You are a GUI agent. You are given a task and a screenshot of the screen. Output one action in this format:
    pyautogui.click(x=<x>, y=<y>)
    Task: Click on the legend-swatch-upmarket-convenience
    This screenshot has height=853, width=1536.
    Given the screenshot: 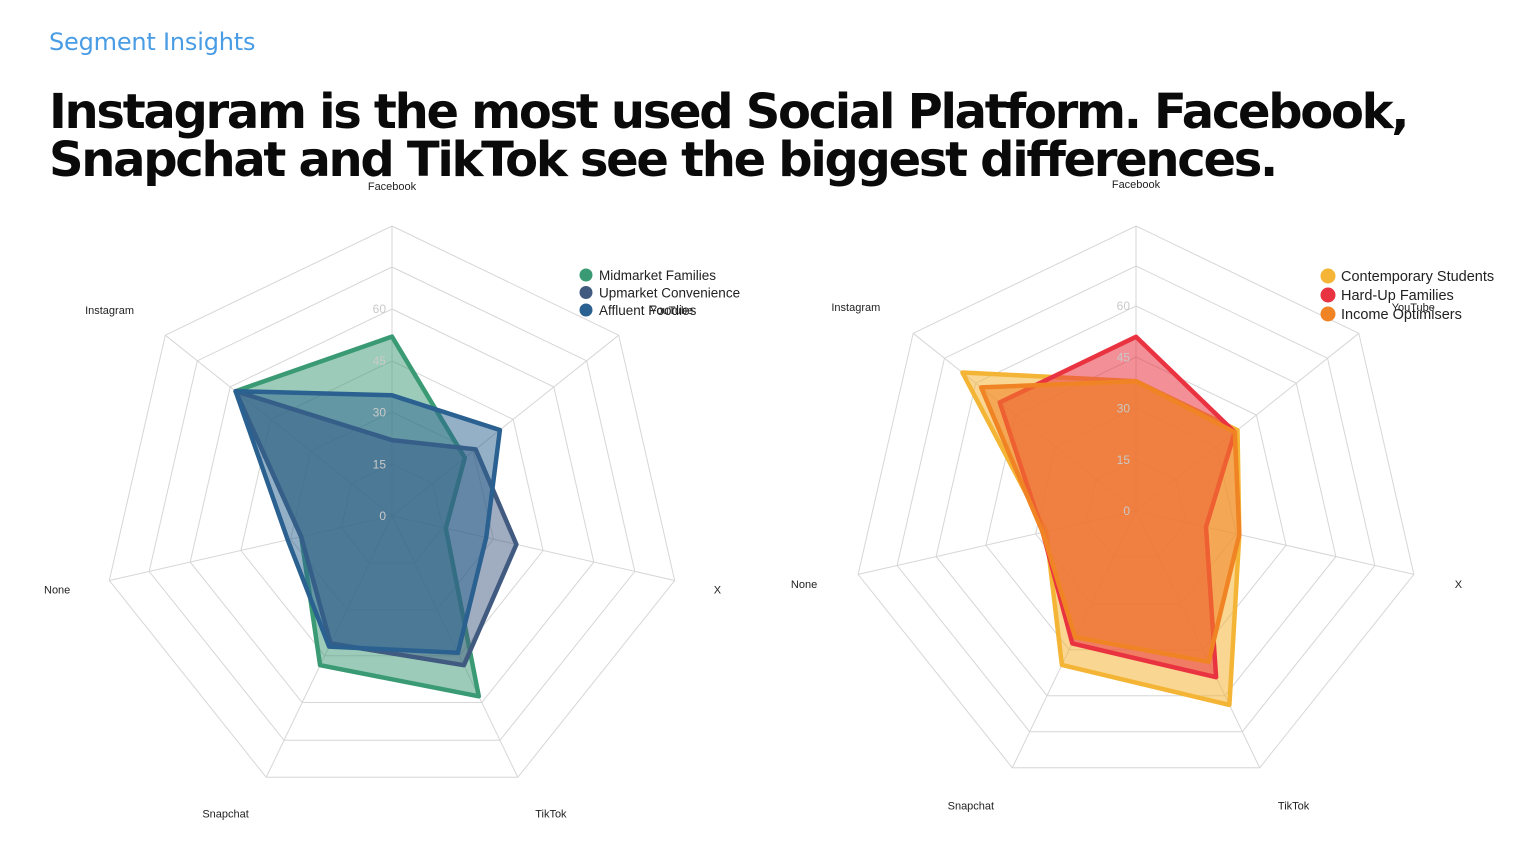 What is the action you would take?
    pyautogui.click(x=586, y=292)
    